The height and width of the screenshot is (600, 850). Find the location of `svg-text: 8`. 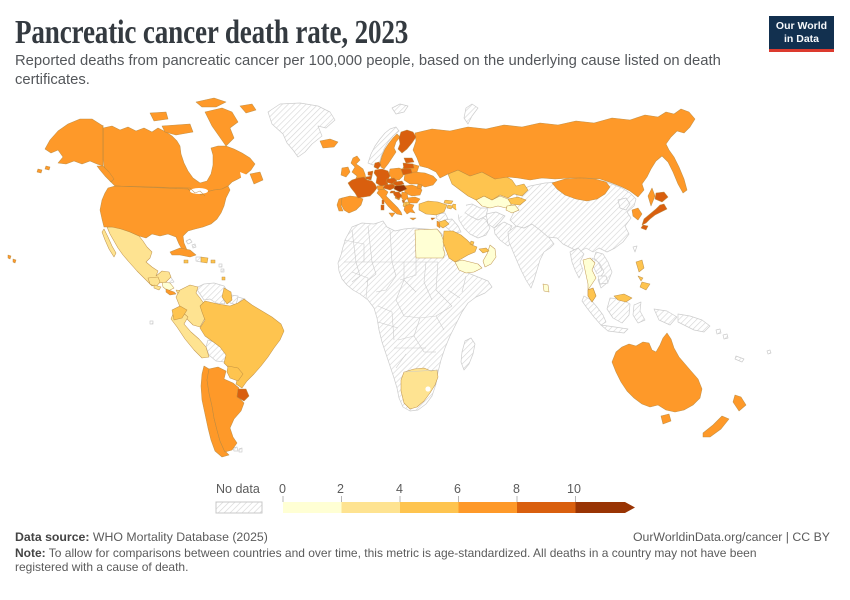

svg-text: 8 is located at coordinates (516, 489).